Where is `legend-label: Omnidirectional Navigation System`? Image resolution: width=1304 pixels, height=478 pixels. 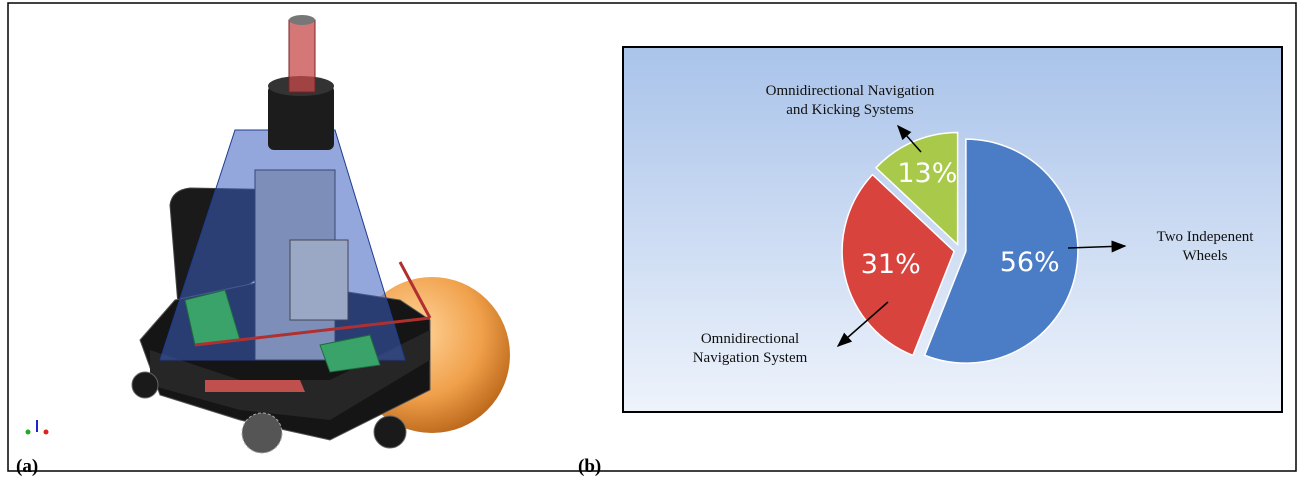
legend-label: Omnidirectional Navigation System is located at coordinates (750, 348).